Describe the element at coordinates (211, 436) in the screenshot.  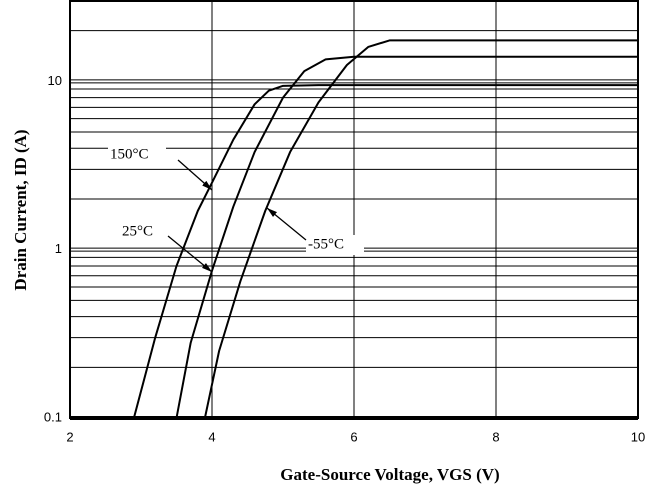
I see `x-tick-label: 4` at that location.